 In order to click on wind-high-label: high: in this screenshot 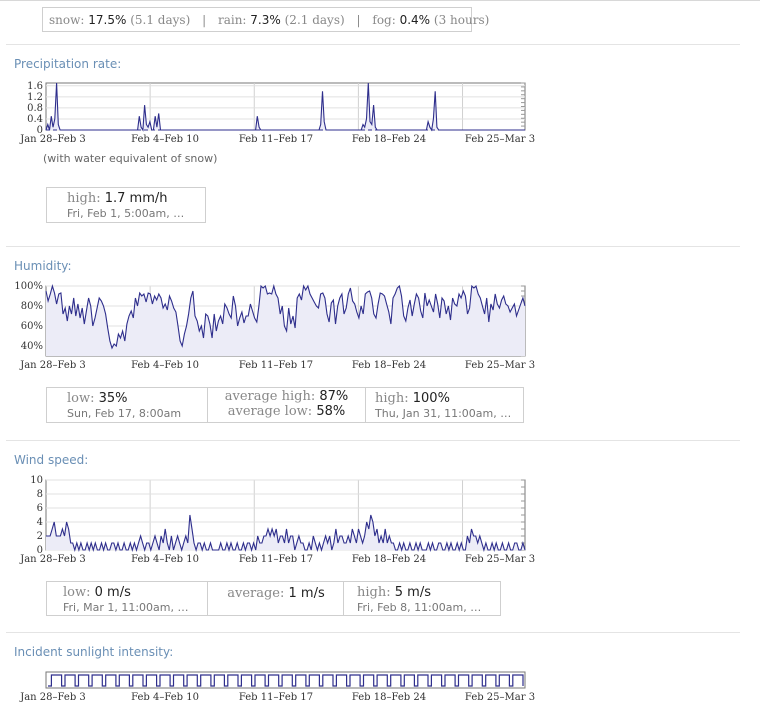, I will do `click(374, 592)`.